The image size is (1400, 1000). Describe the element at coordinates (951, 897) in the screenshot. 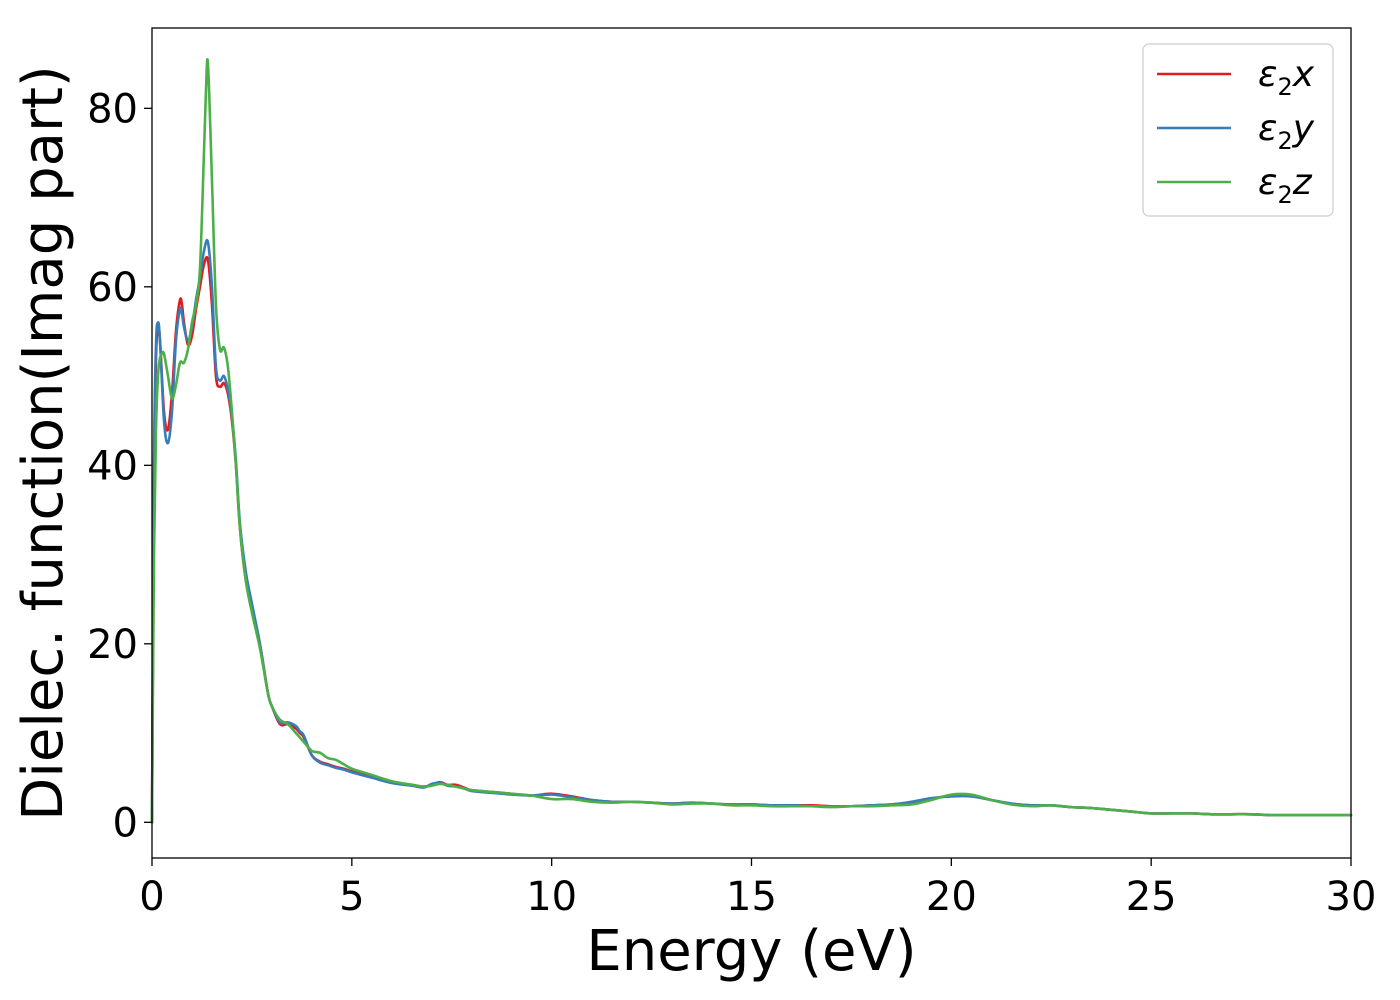

I see `x-tick-label: 20` at that location.